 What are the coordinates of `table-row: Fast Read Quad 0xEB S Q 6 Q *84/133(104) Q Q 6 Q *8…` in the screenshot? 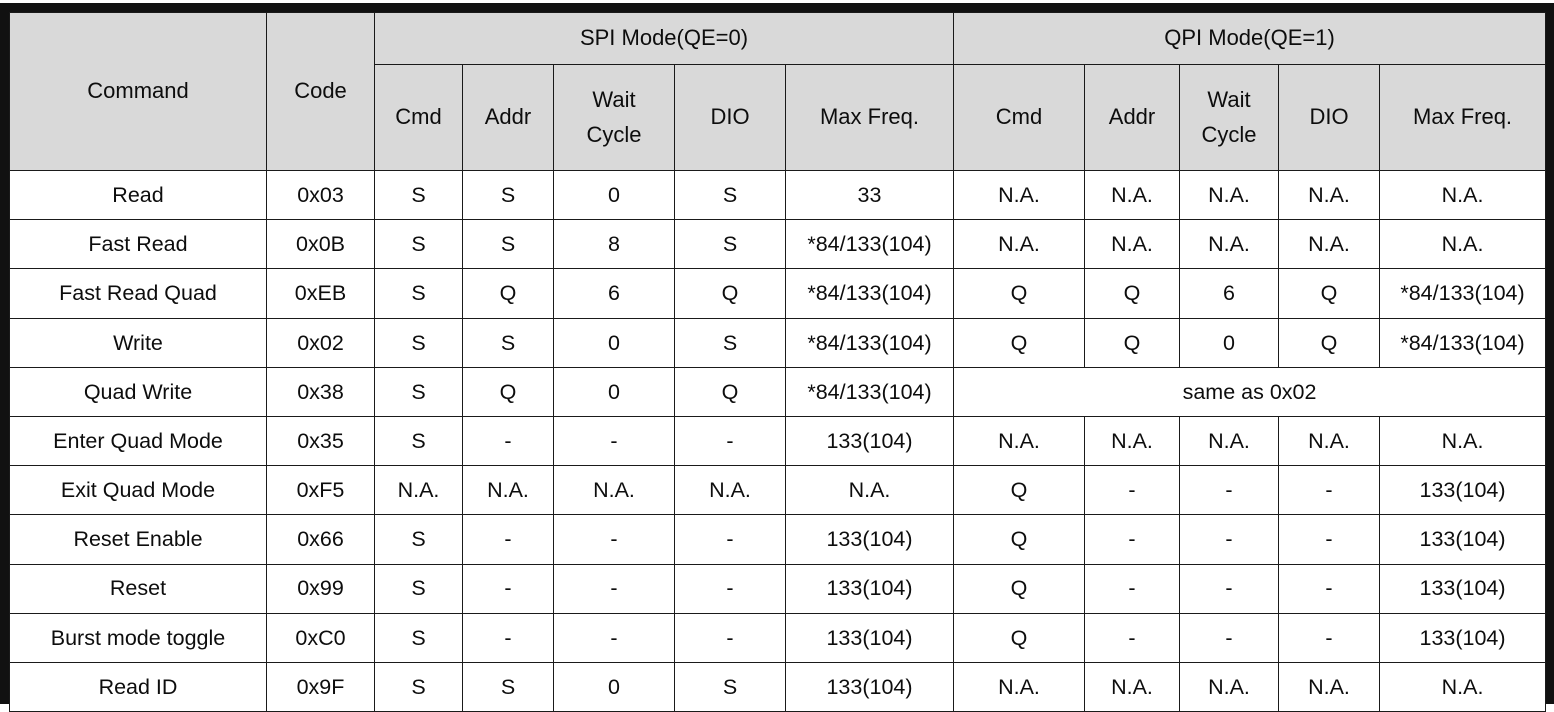 It's located at (778, 293).